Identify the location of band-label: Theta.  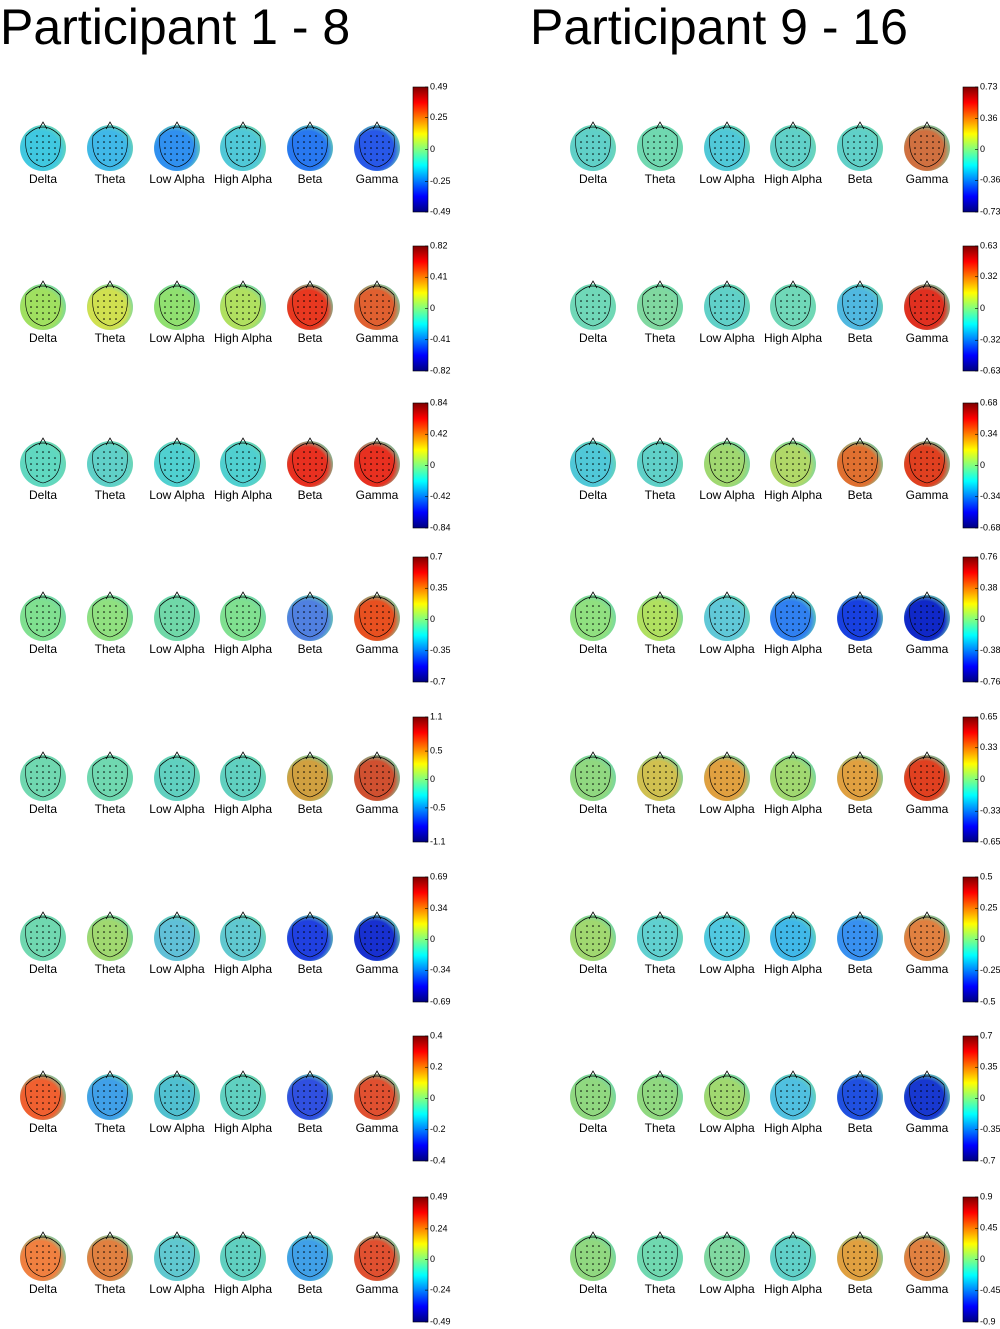
(660, 338).